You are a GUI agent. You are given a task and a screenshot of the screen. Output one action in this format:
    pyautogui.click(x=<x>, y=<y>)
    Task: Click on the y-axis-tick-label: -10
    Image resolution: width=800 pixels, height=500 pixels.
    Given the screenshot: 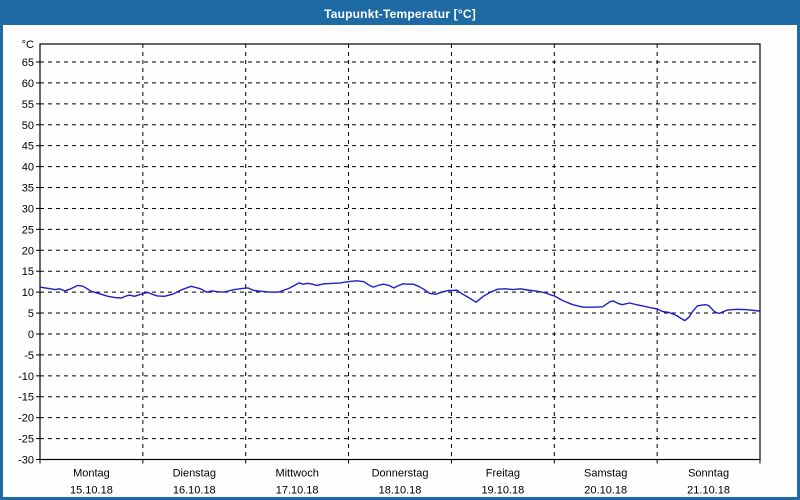 What is the action you would take?
    pyautogui.click(x=26, y=377)
    